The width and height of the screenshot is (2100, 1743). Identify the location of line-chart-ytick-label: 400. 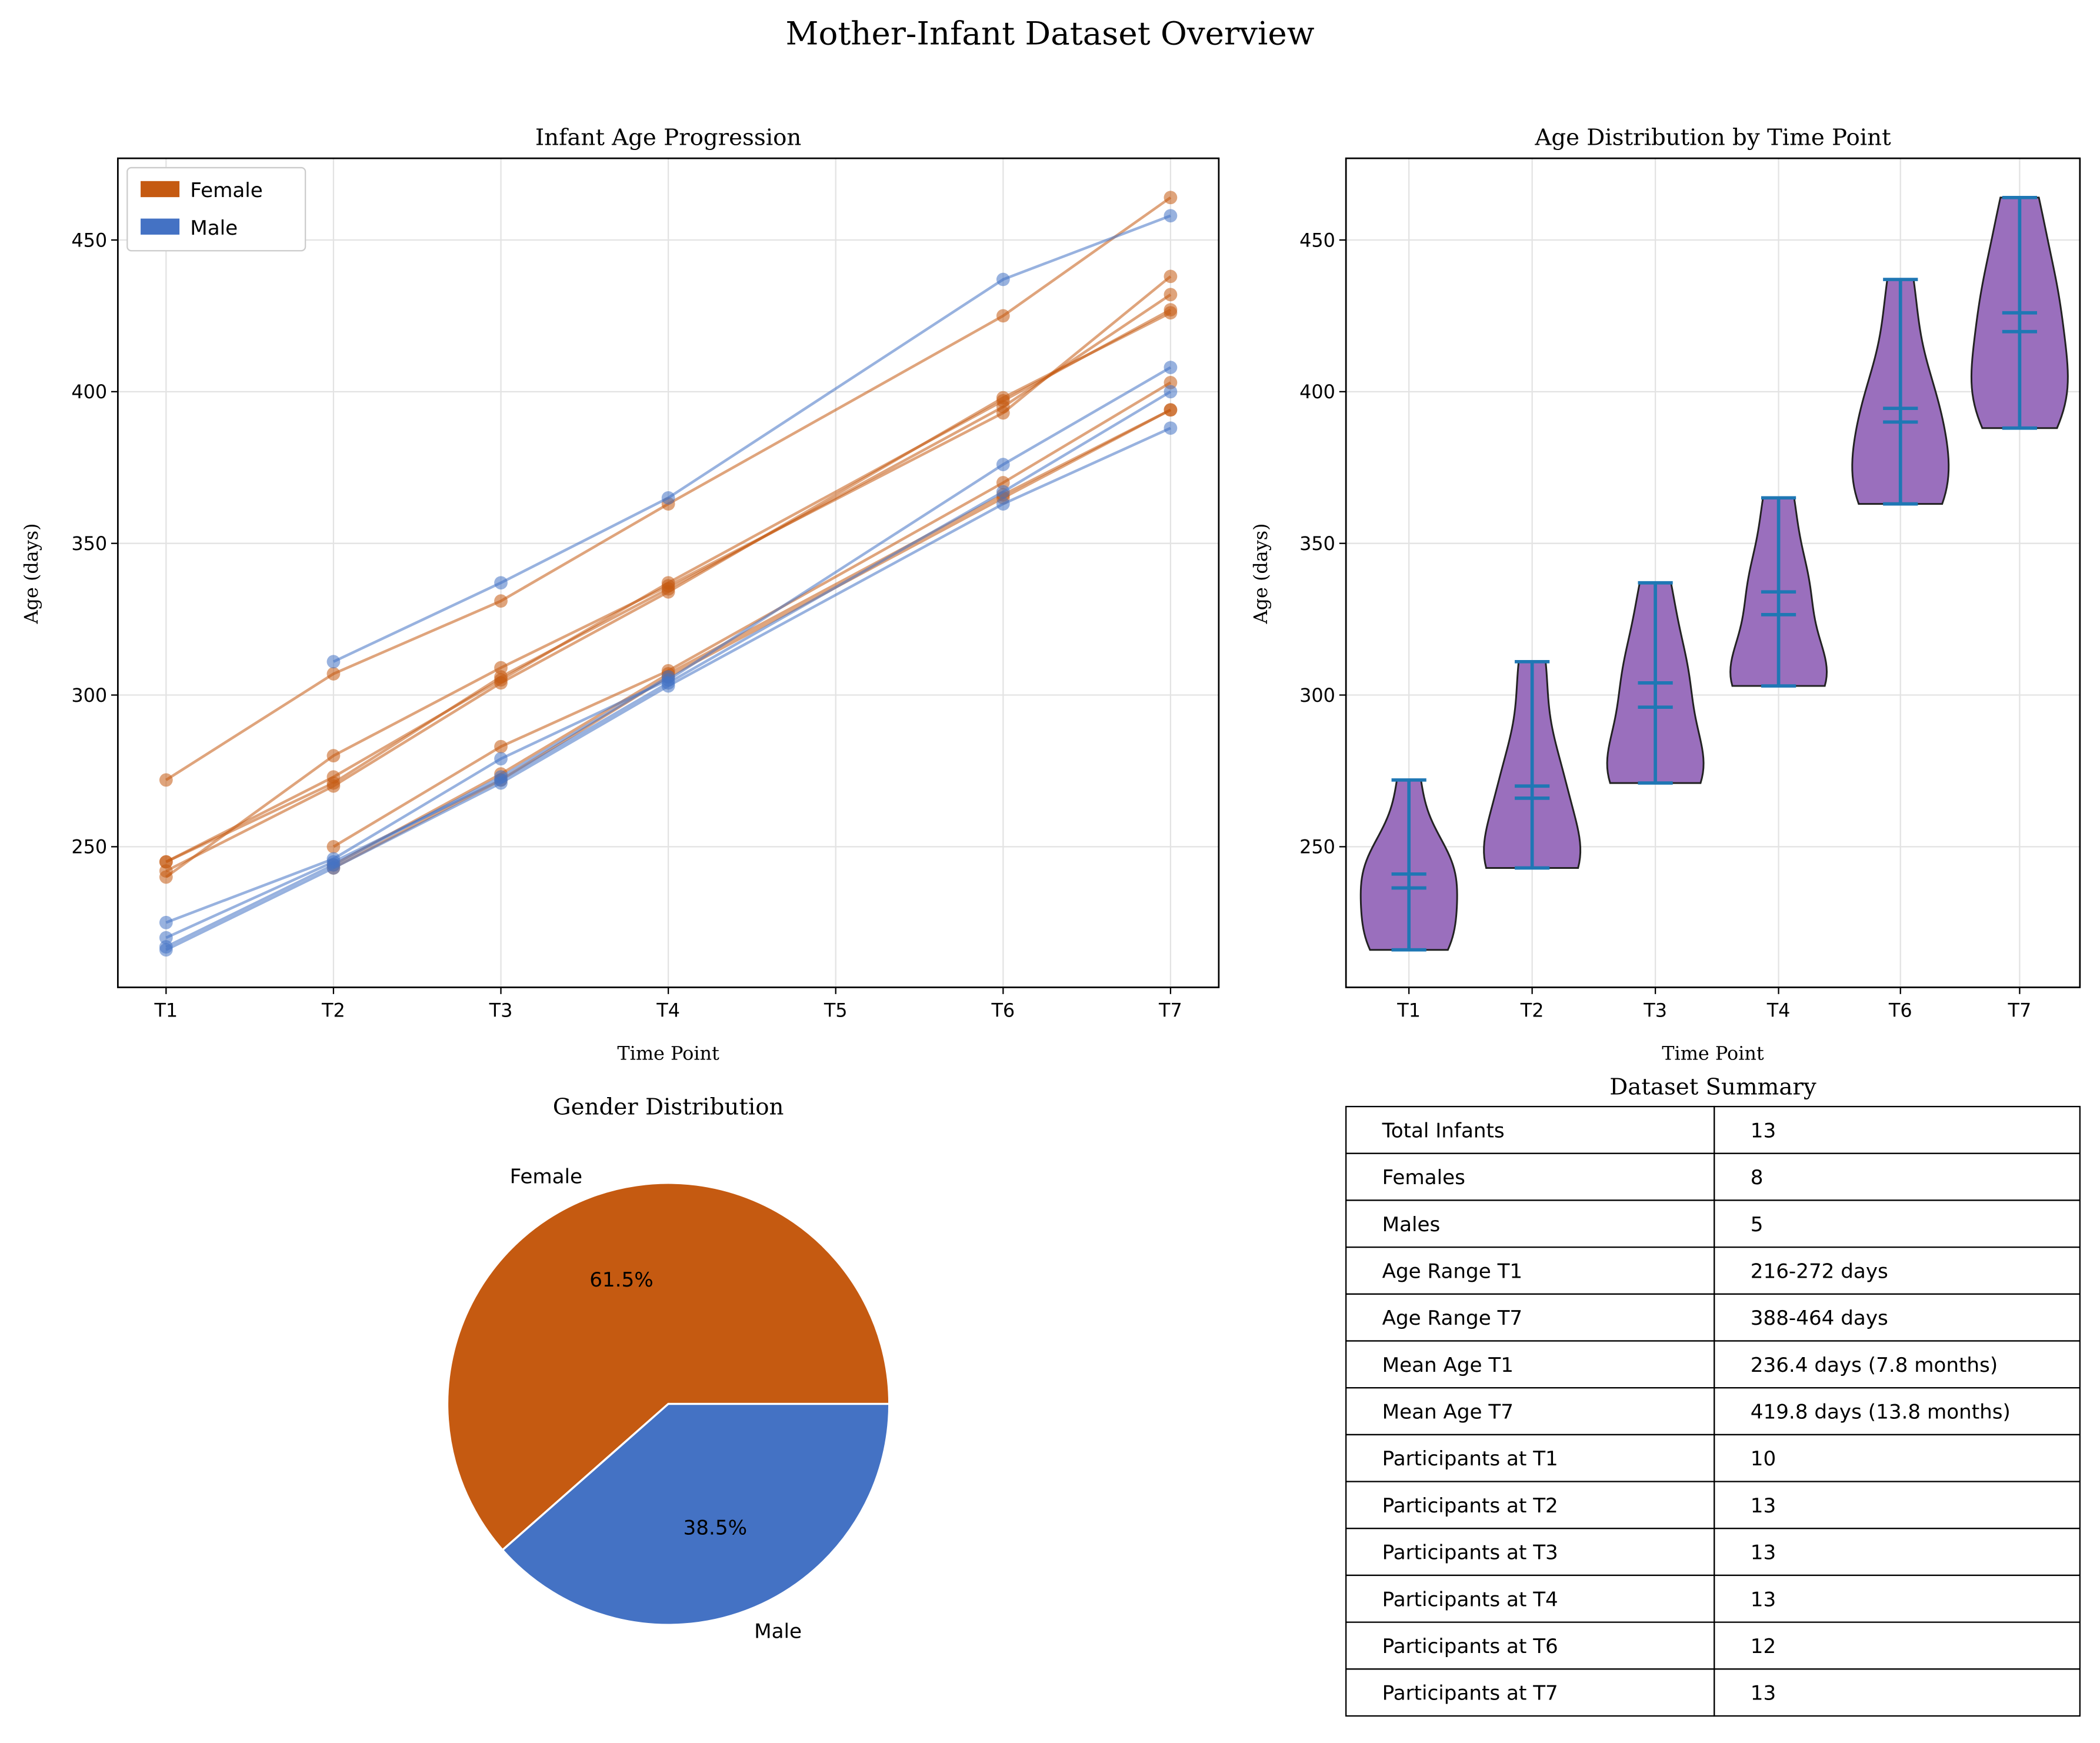
(89, 392).